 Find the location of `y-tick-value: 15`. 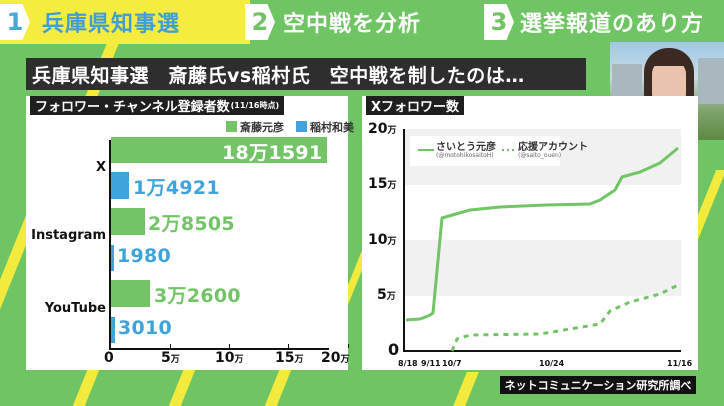

y-tick-value: 15 is located at coordinates (378, 184).